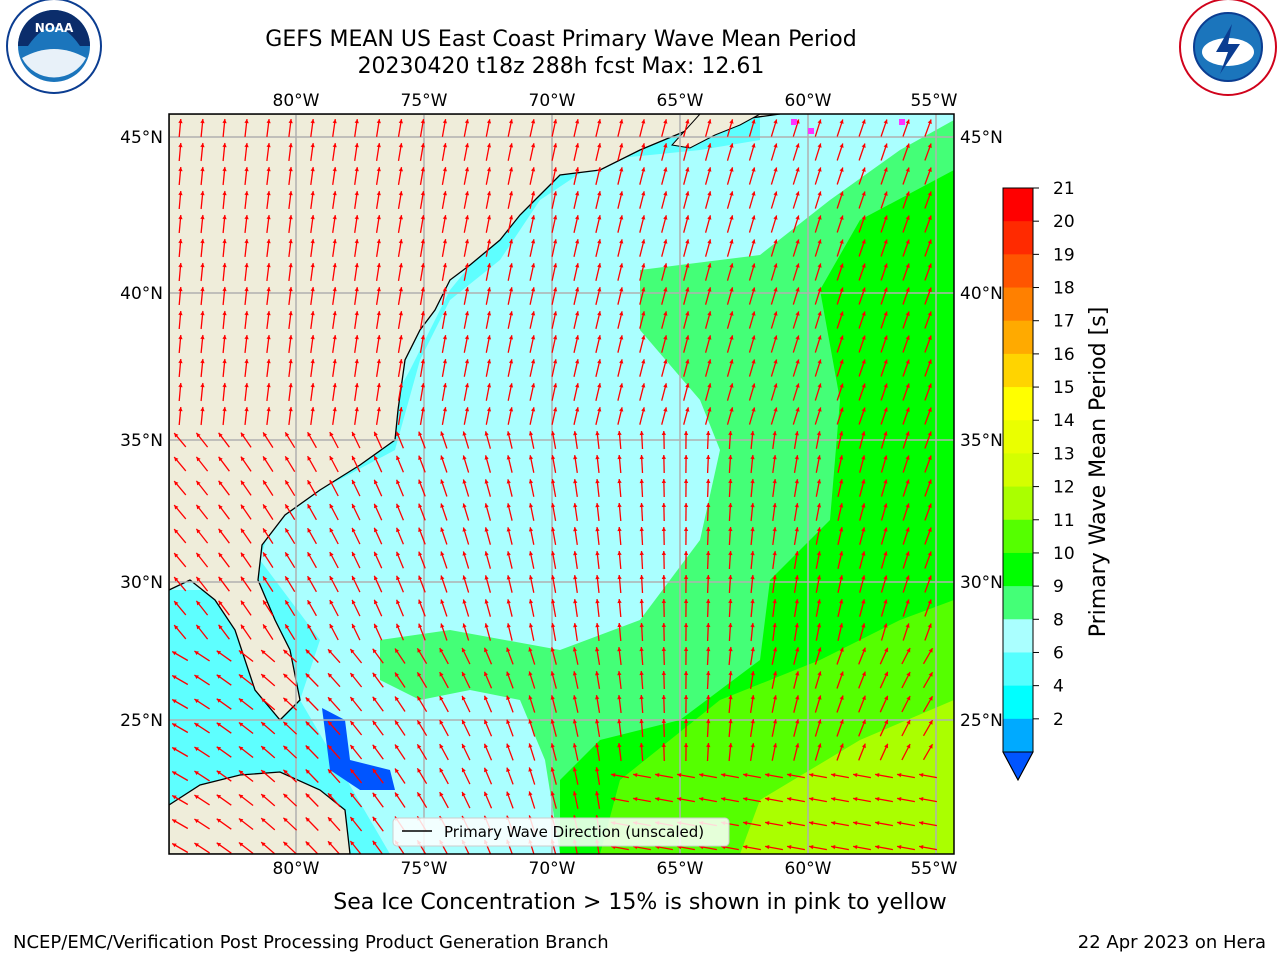 The width and height of the screenshot is (1280, 960). I want to click on lat-tick-left: 45°N, so click(141, 138).